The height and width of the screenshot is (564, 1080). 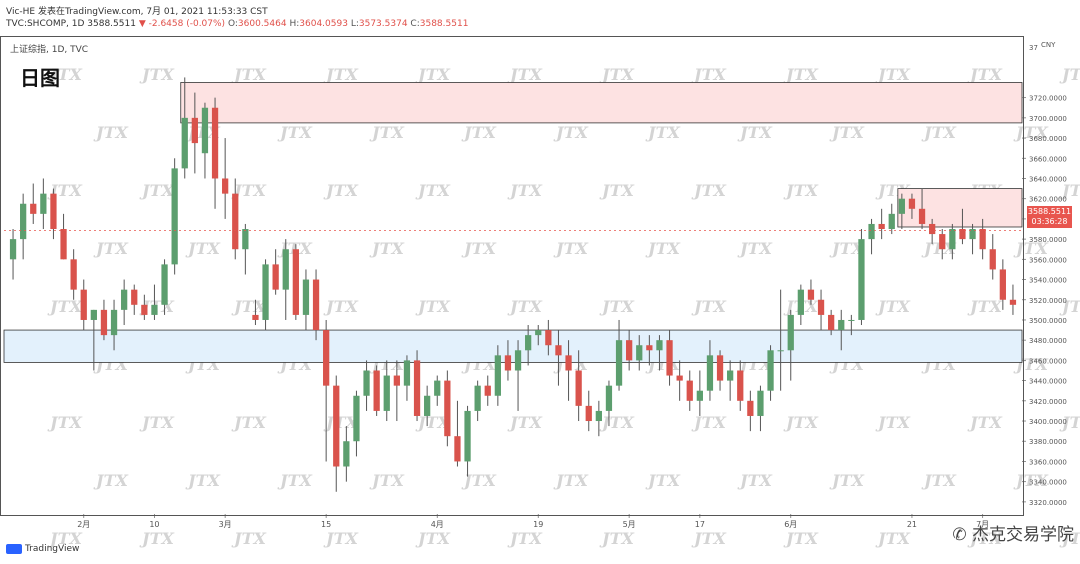 What do you see at coordinates (601, 103) in the screenshot?
I see `supply-zone` at bounding box center [601, 103].